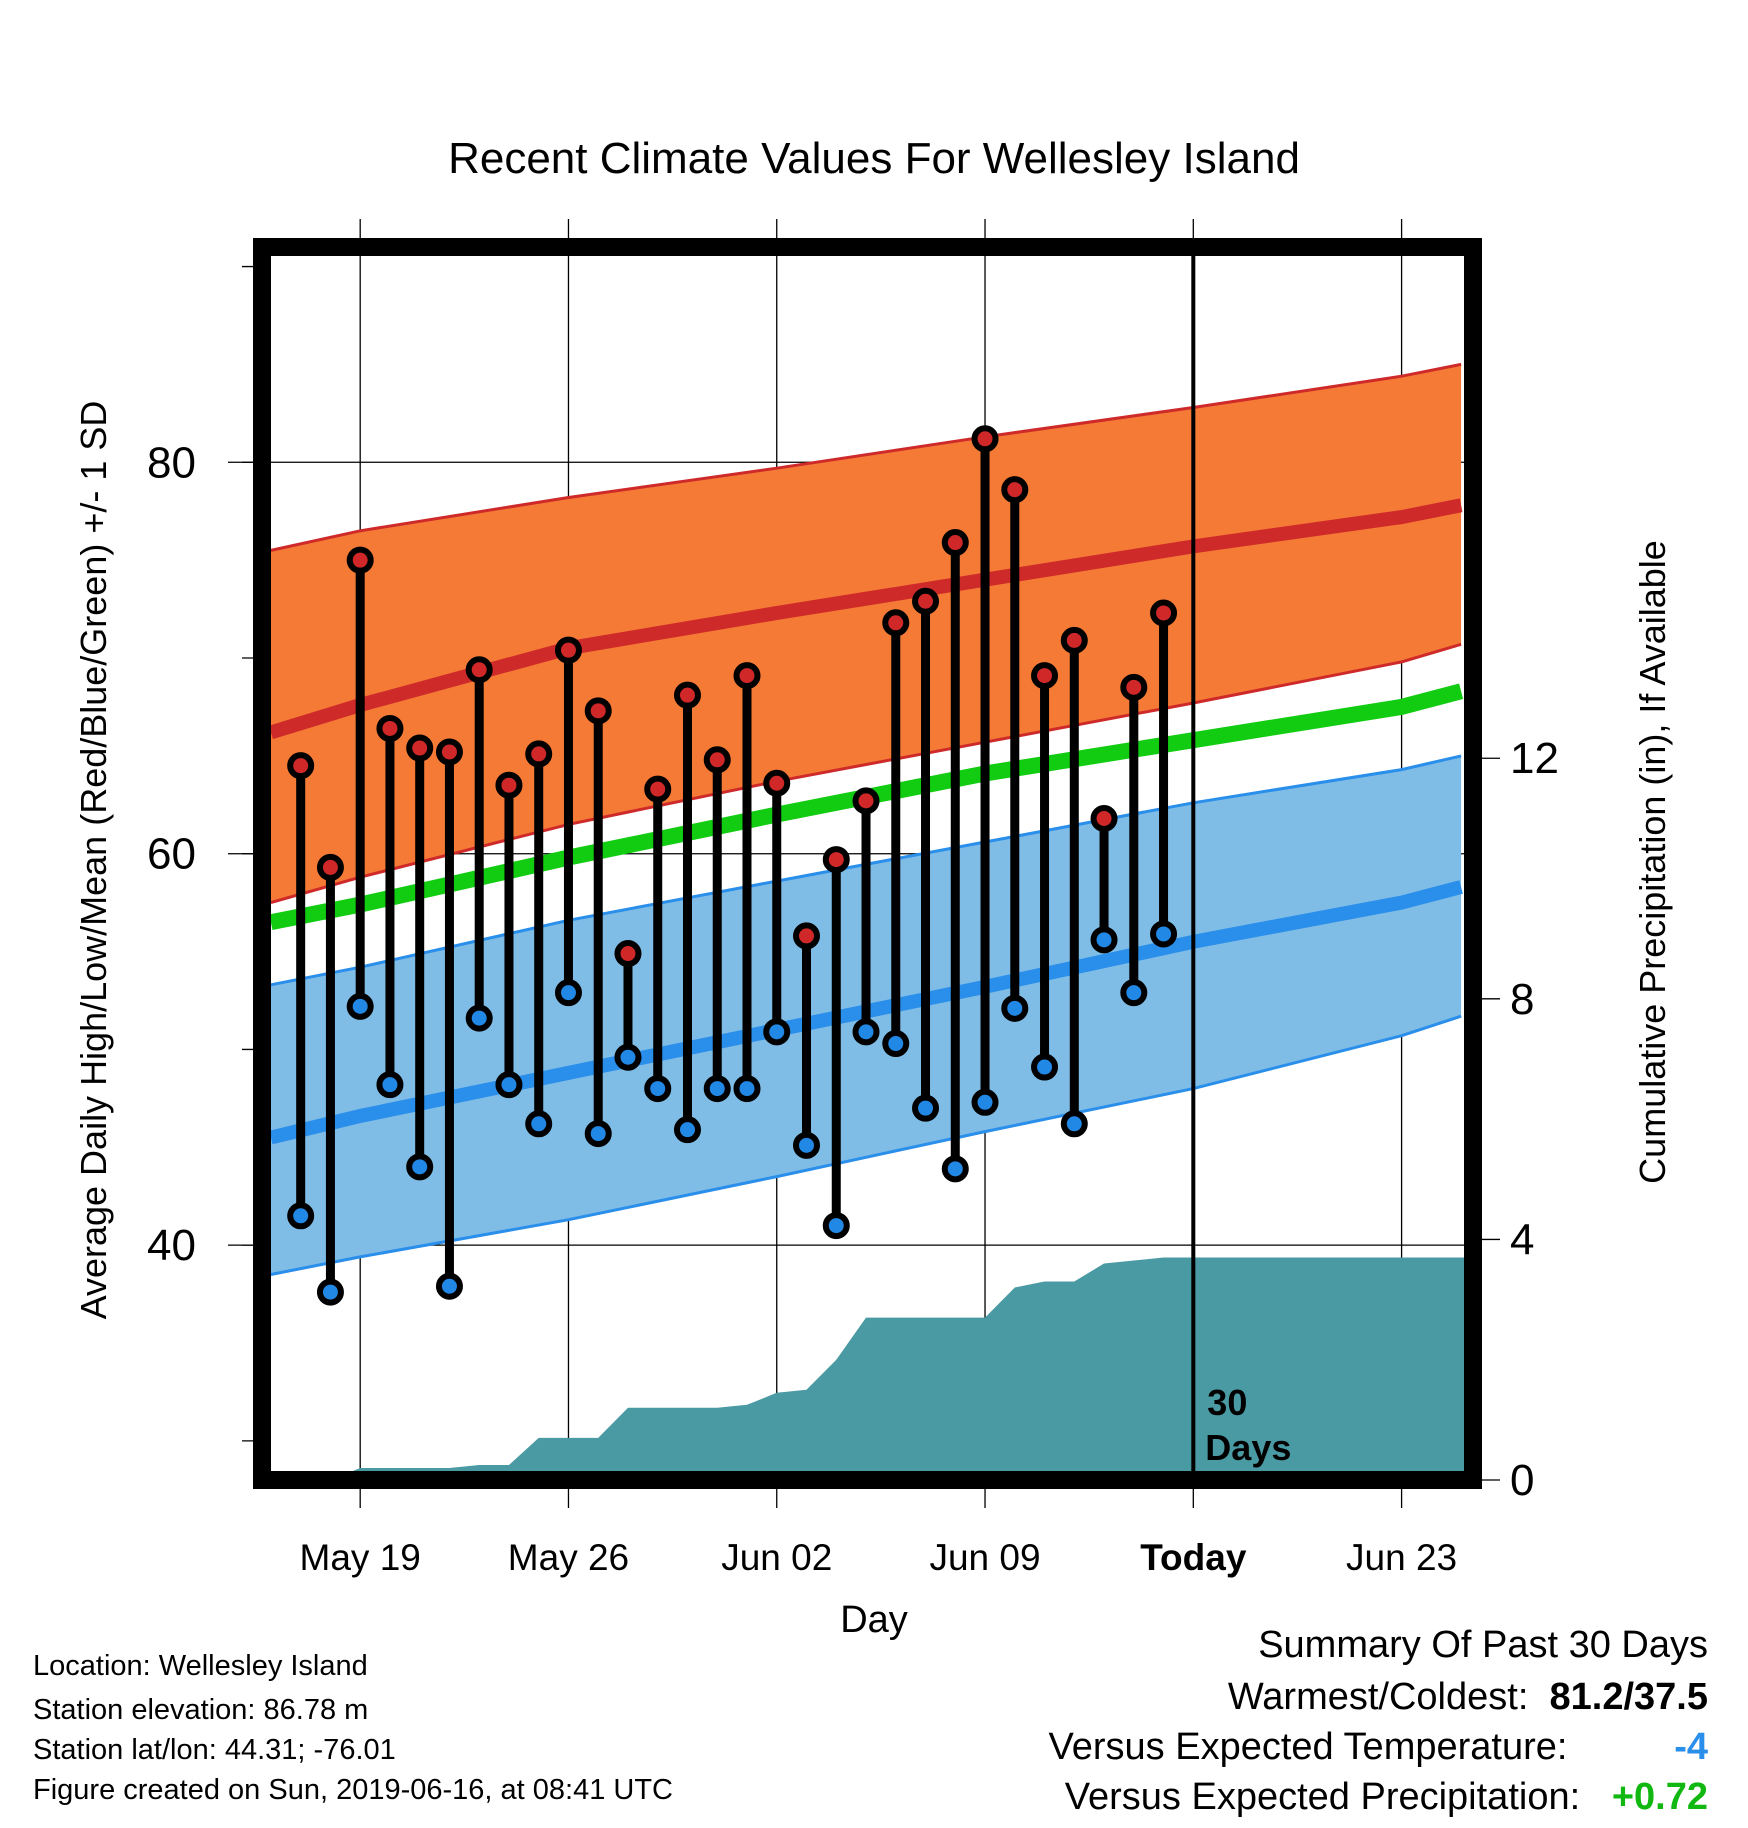 The height and width of the screenshot is (1828, 1748). What do you see at coordinates (984, 1557) in the screenshot?
I see `x-tick-label: Jun 09` at bounding box center [984, 1557].